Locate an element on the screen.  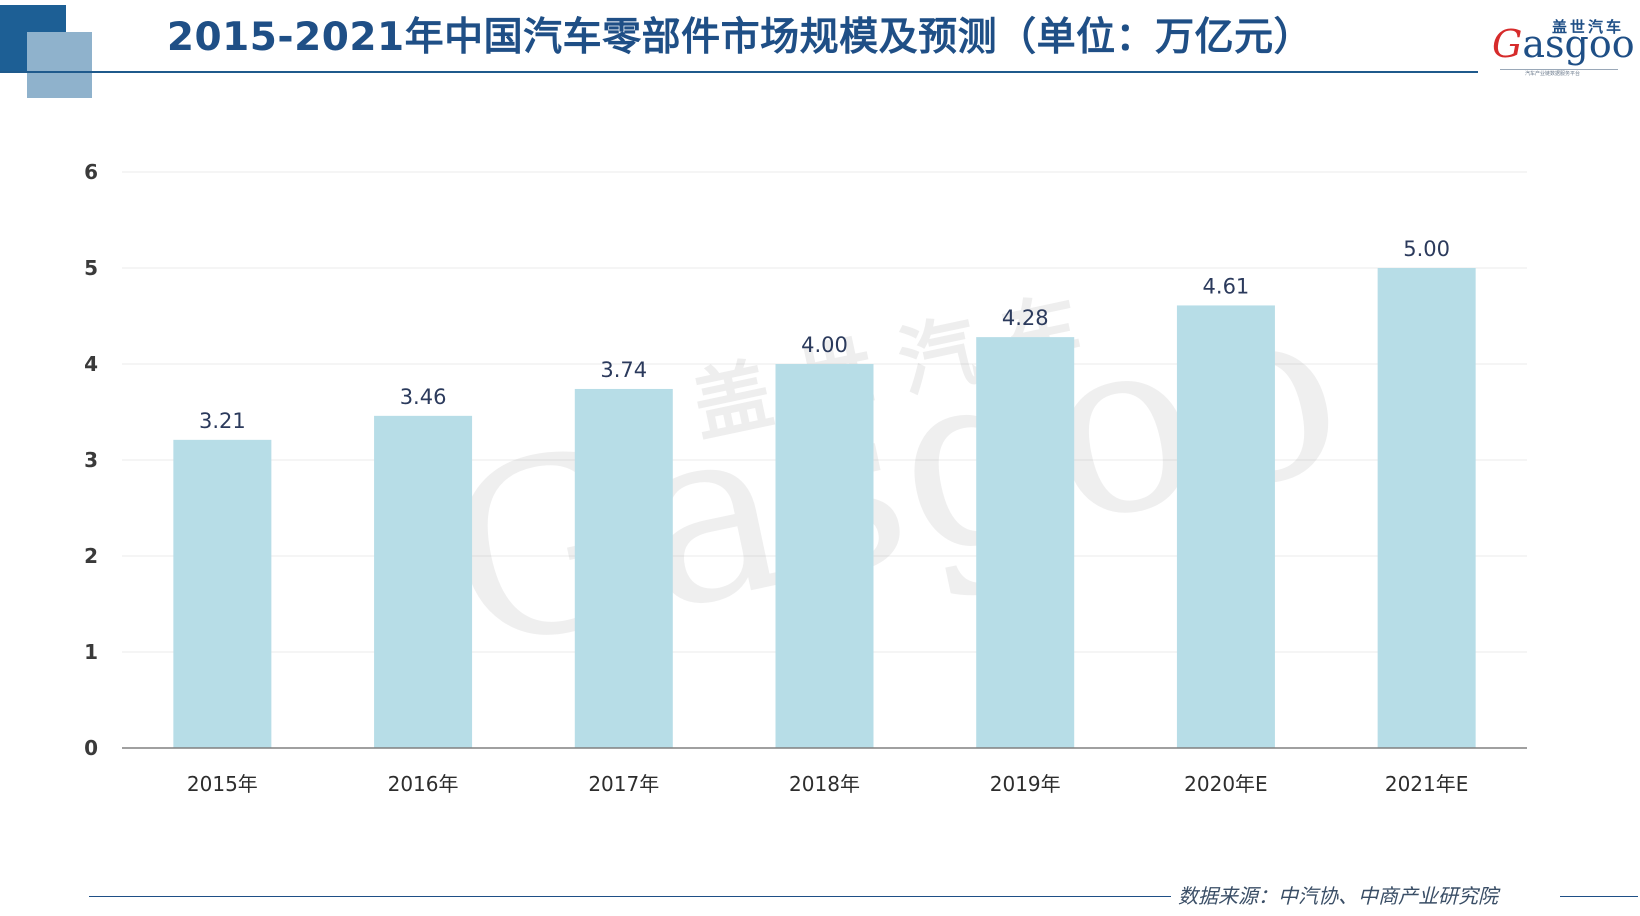
gasgoo-logo: 盖世汽车 Gasgoo 汽车产业链数据服务平台 is located at coordinates (1561, 47).